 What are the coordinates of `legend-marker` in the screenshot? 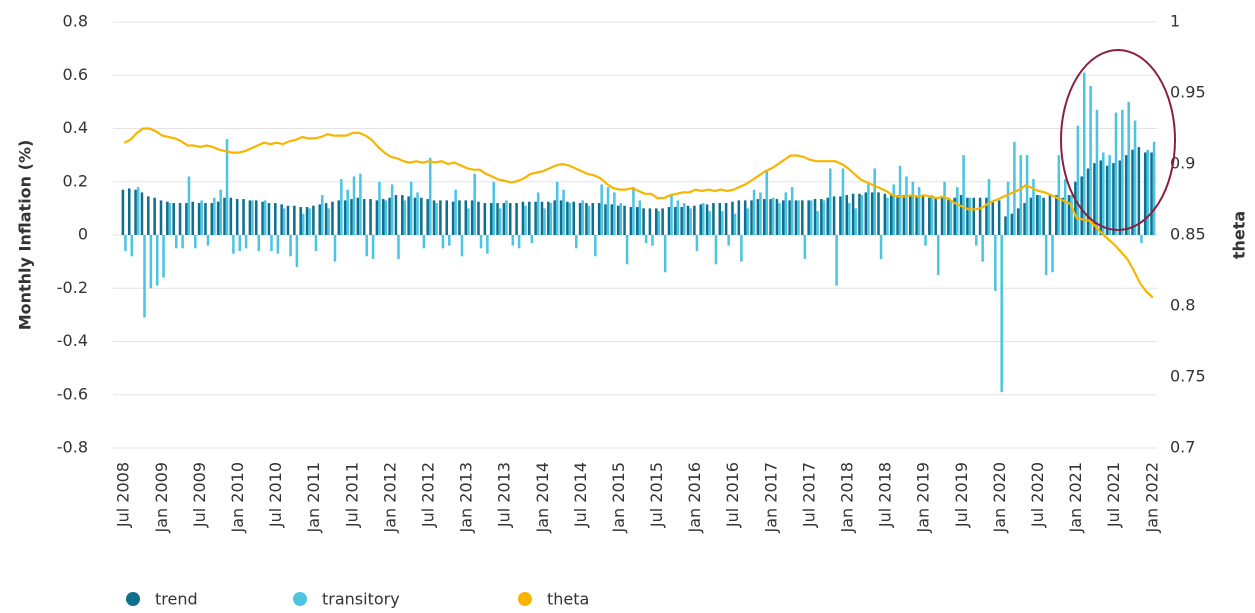 It's located at (525, 599).